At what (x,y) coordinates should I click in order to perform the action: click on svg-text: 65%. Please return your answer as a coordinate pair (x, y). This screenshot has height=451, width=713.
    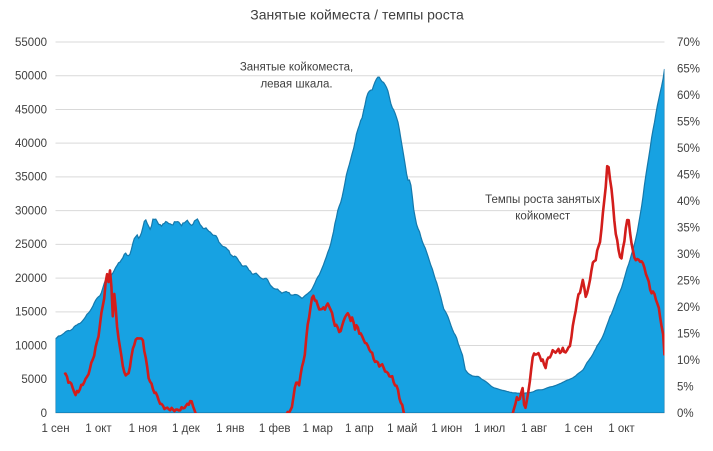
    Looking at the image, I should click on (688, 69).